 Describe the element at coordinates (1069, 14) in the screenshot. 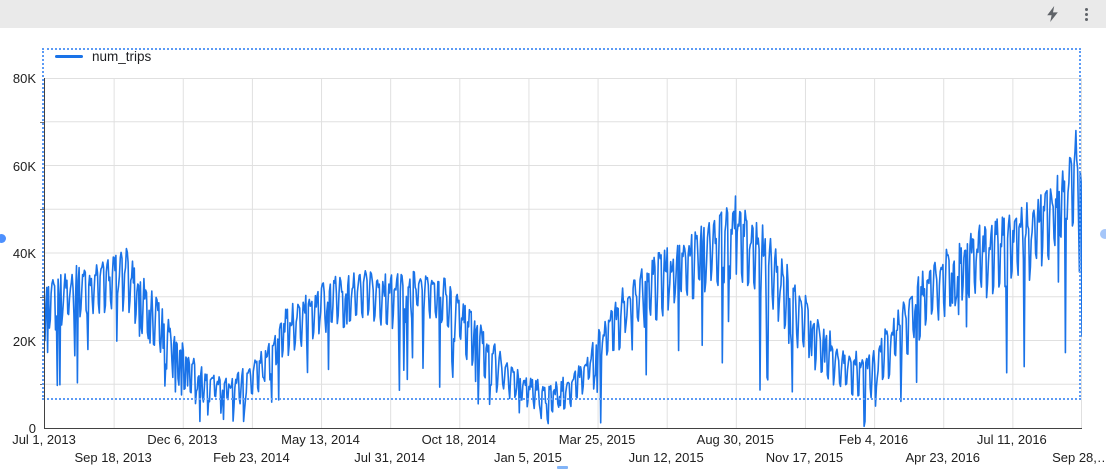

I see `top-bar-actions` at that location.